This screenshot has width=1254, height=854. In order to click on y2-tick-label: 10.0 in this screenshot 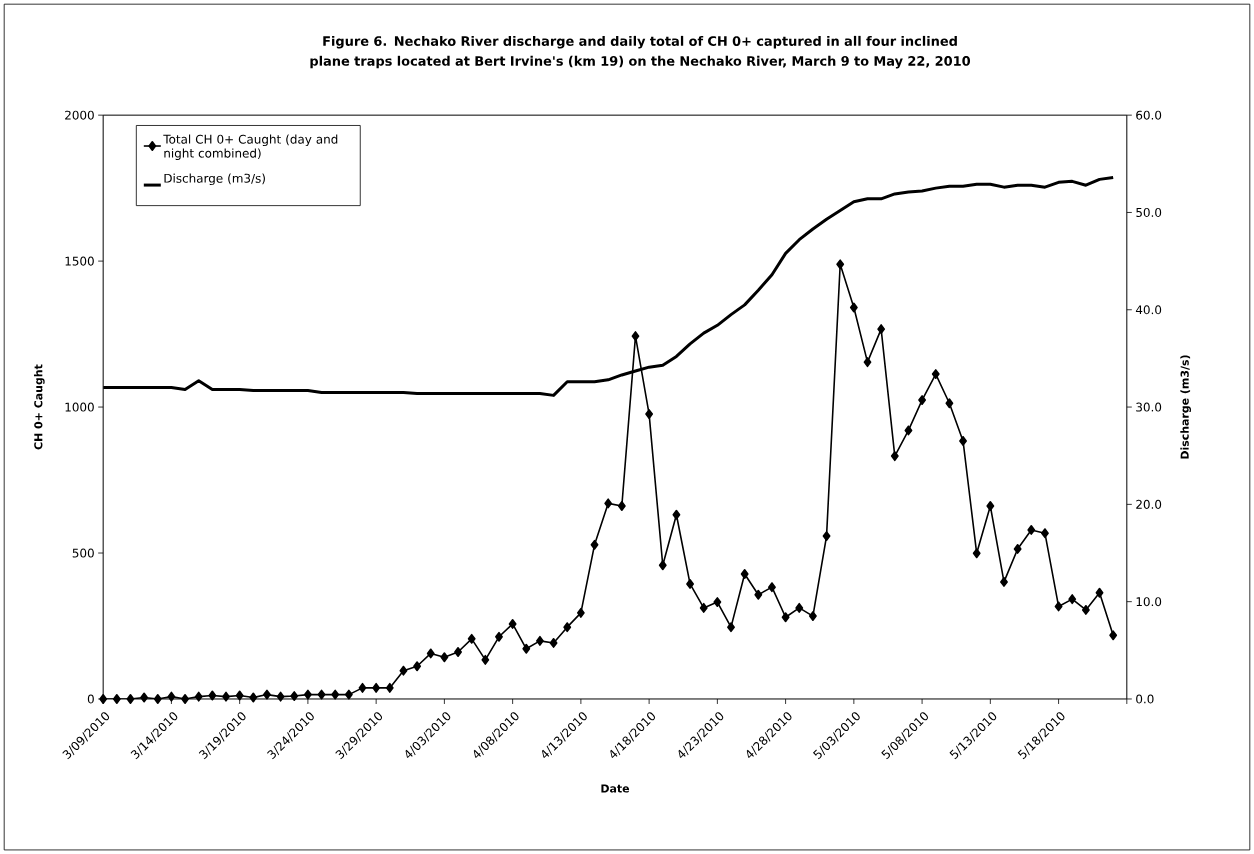, I will do `click(1149, 602)`.